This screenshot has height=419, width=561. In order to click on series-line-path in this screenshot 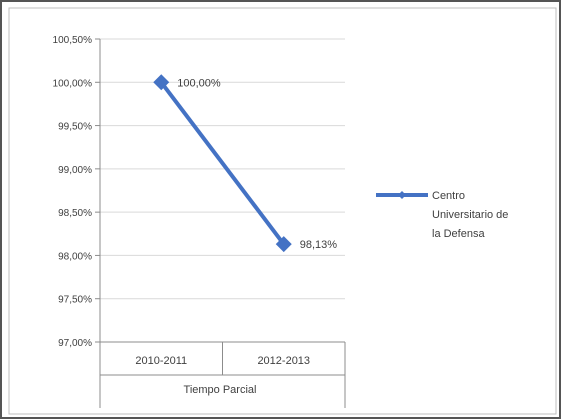, I will do `click(222, 163)`.